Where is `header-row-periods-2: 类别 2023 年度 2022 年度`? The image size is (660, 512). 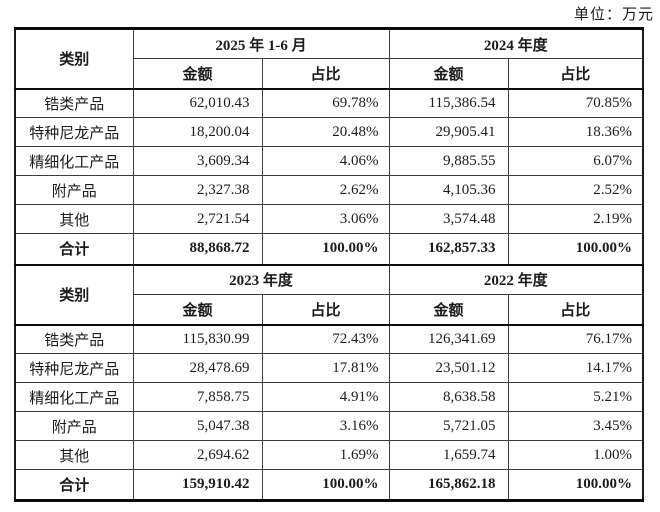
header-row-periods-2: 类别 2023 年度 2022 年度 is located at coordinates (329, 295).